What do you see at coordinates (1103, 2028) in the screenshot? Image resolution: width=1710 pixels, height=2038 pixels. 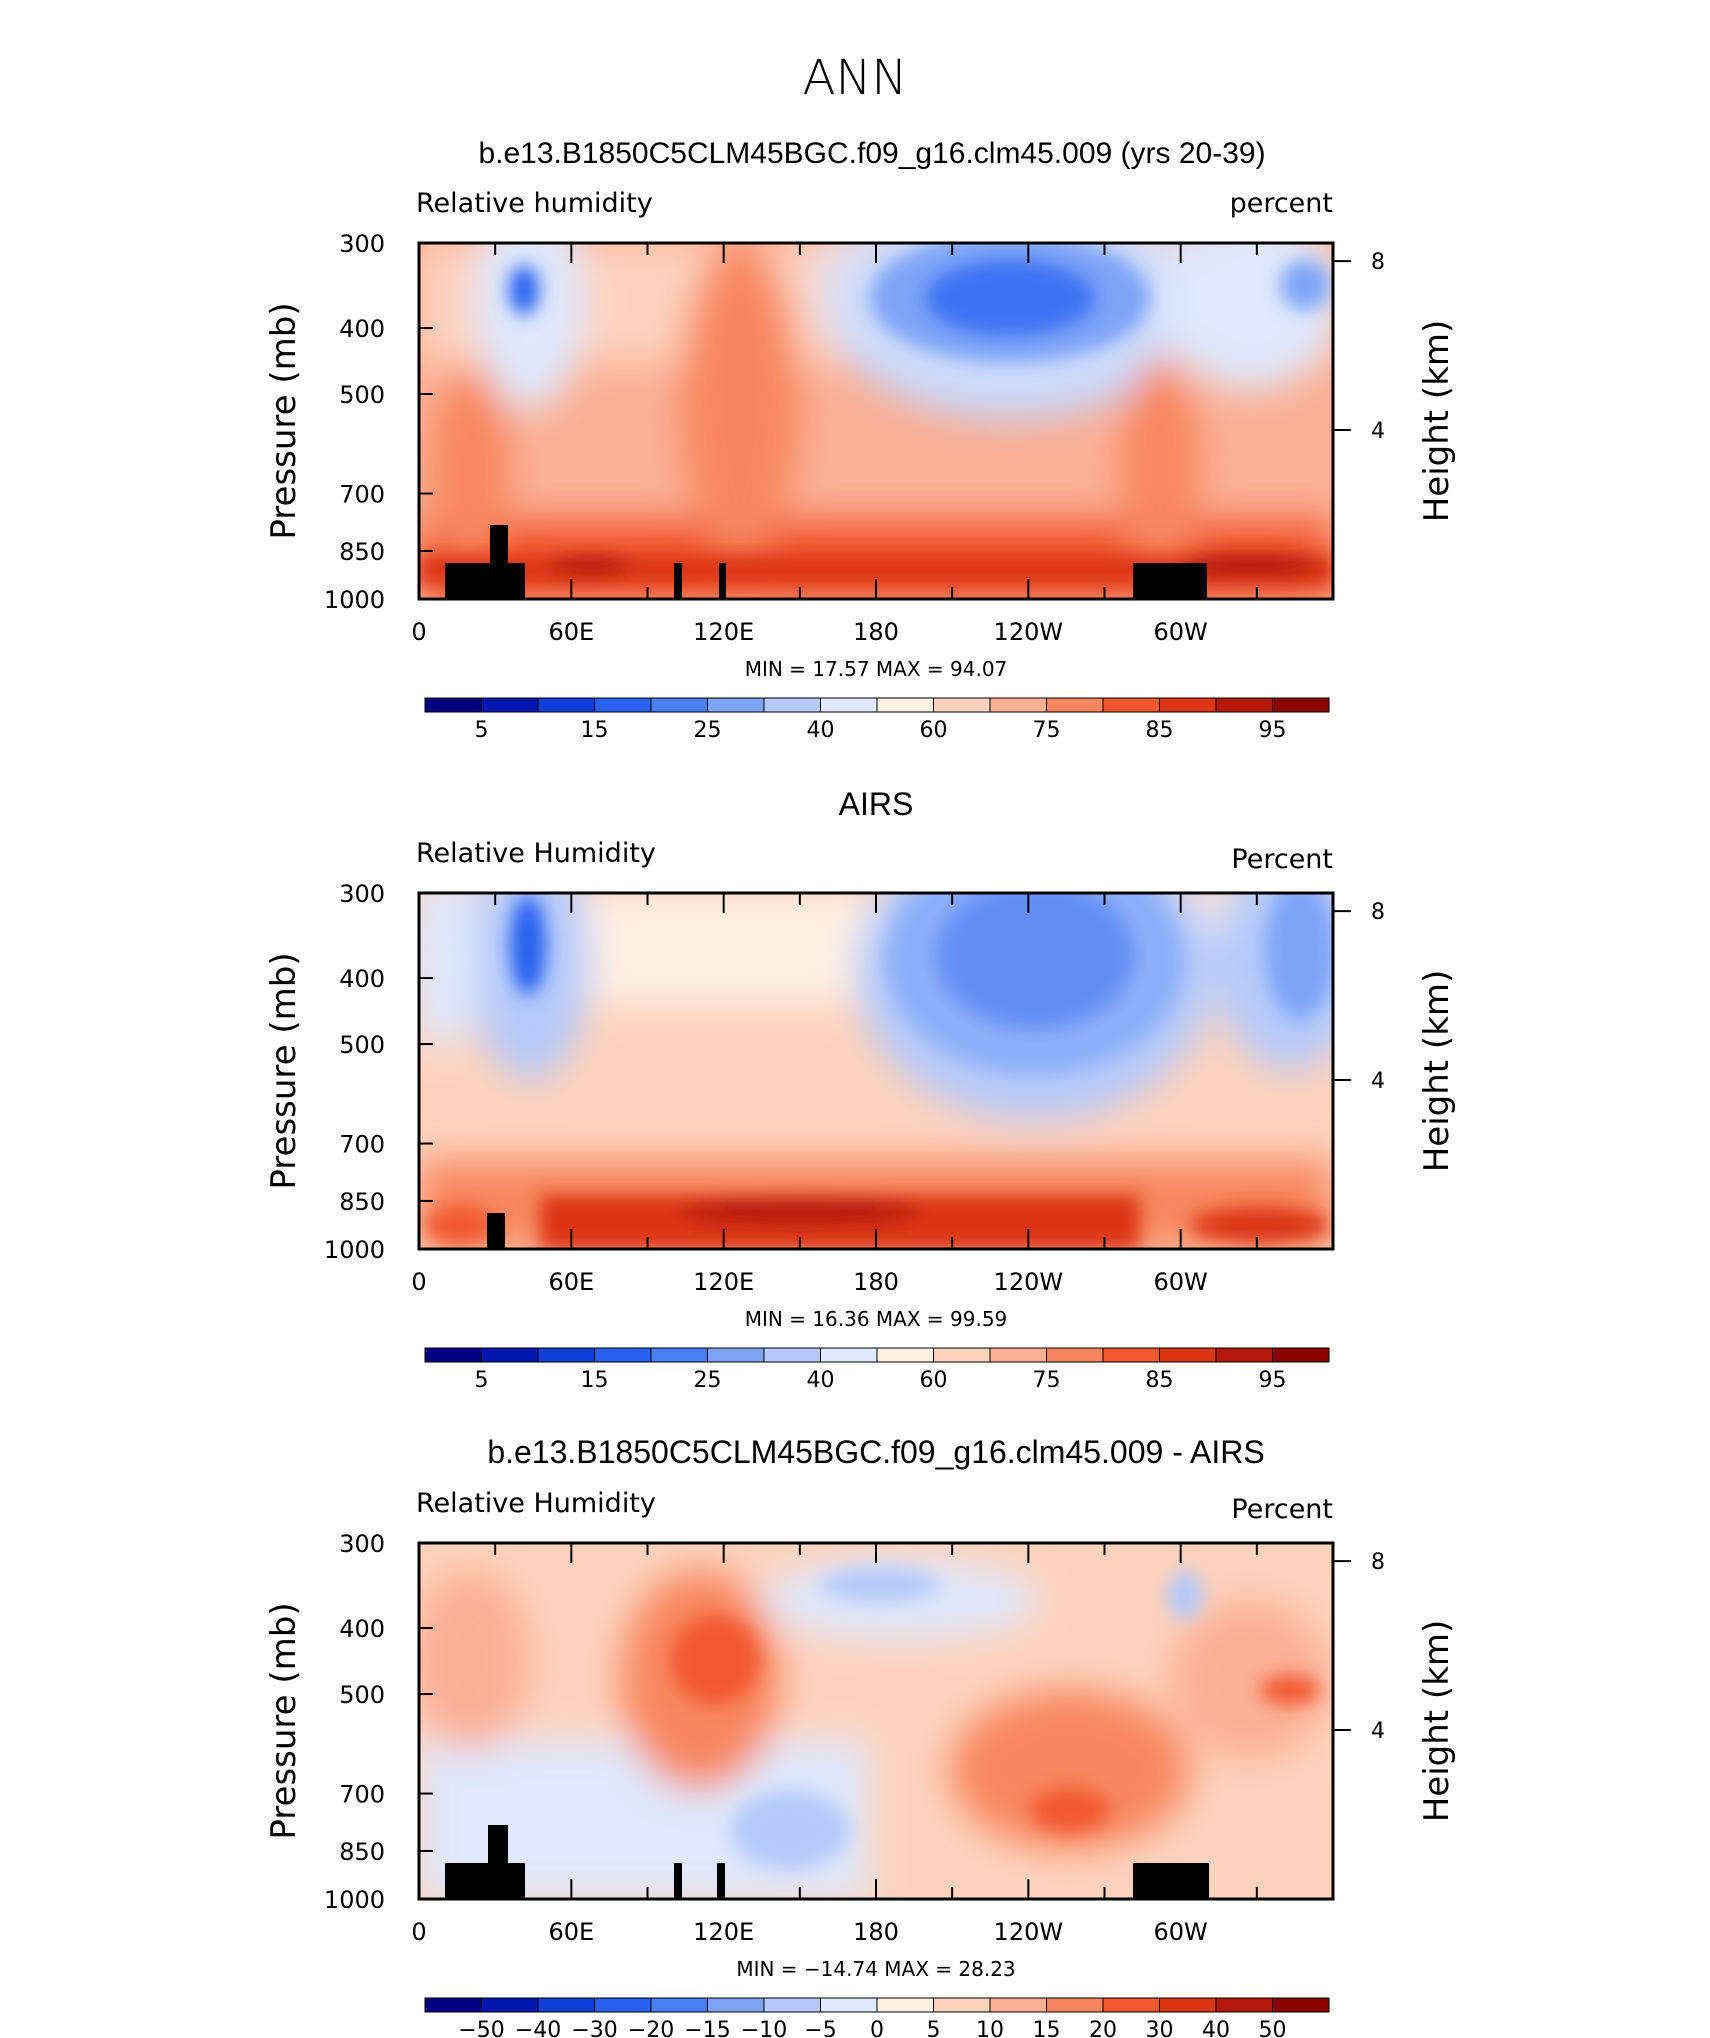 I see `colorbar-label: 20` at bounding box center [1103, 2028].